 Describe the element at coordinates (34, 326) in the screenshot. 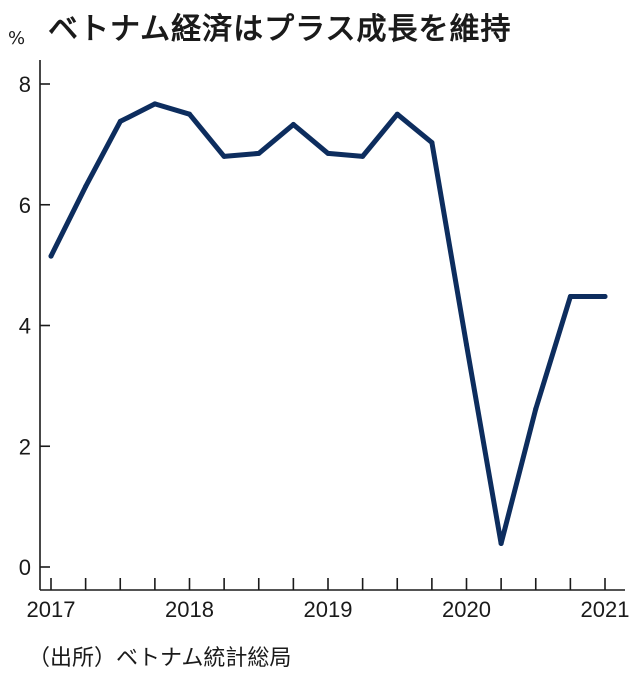

I see `y-ticks: 0 2 4 6 8` at that location.